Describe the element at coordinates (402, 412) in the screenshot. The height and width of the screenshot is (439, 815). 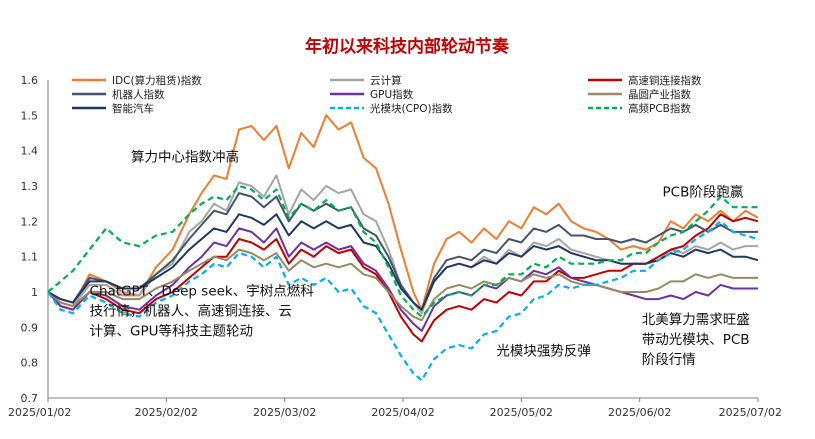
I see `x-tick-label: 2025/04/02` at that location.